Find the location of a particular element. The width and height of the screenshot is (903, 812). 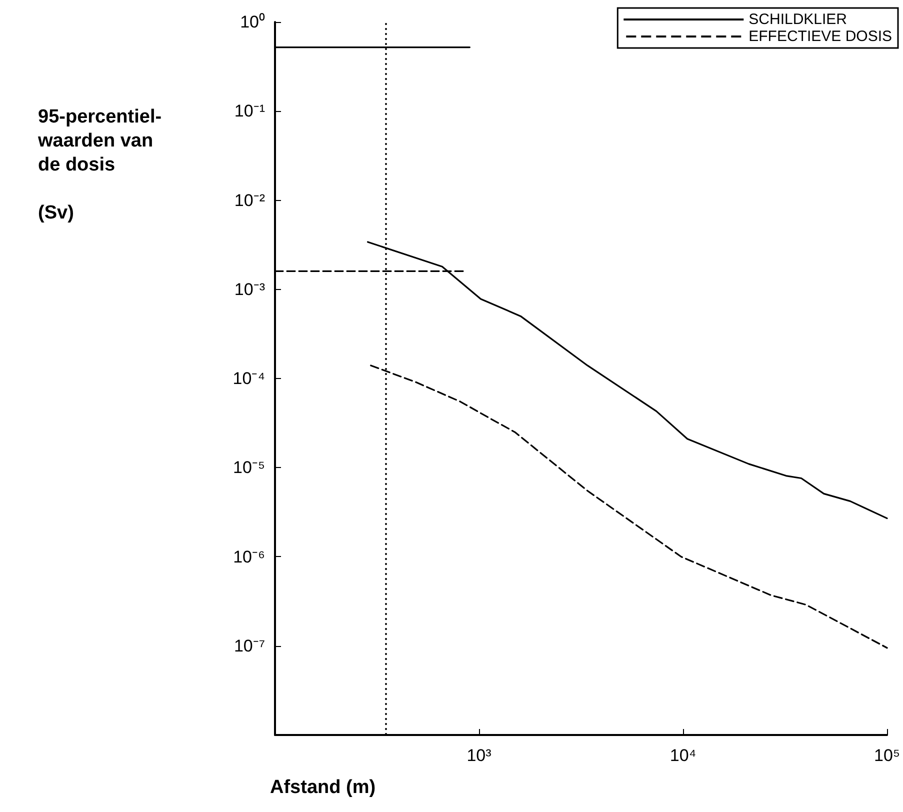

y-tick-label: 10⁻¹ is located at coordinates (250, 111).